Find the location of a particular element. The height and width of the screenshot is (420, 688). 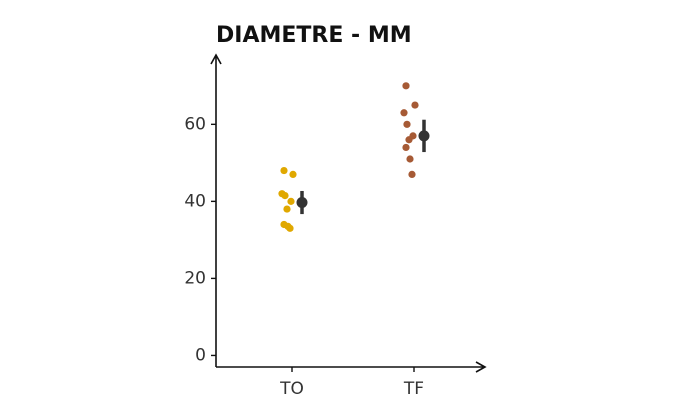

y-tick-label: 60 is located at coordinates (195, 124).